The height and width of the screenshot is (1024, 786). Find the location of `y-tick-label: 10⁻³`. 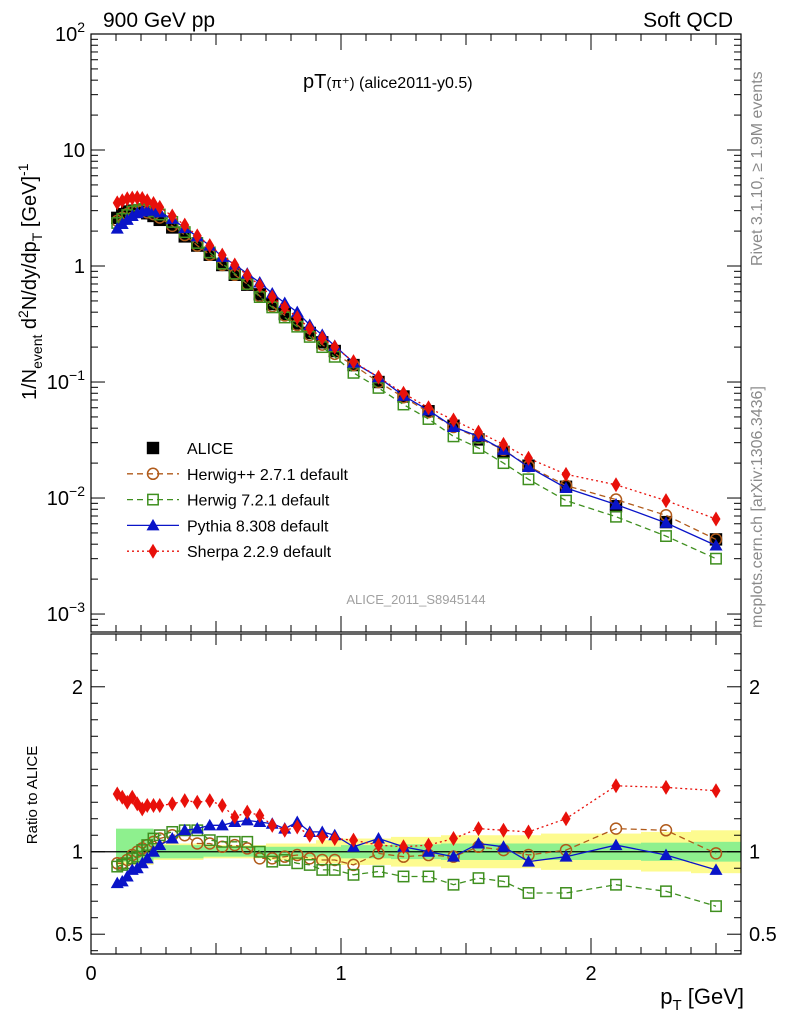

y-tick-label: 10⁻³ is located at coordinates (66, 612).